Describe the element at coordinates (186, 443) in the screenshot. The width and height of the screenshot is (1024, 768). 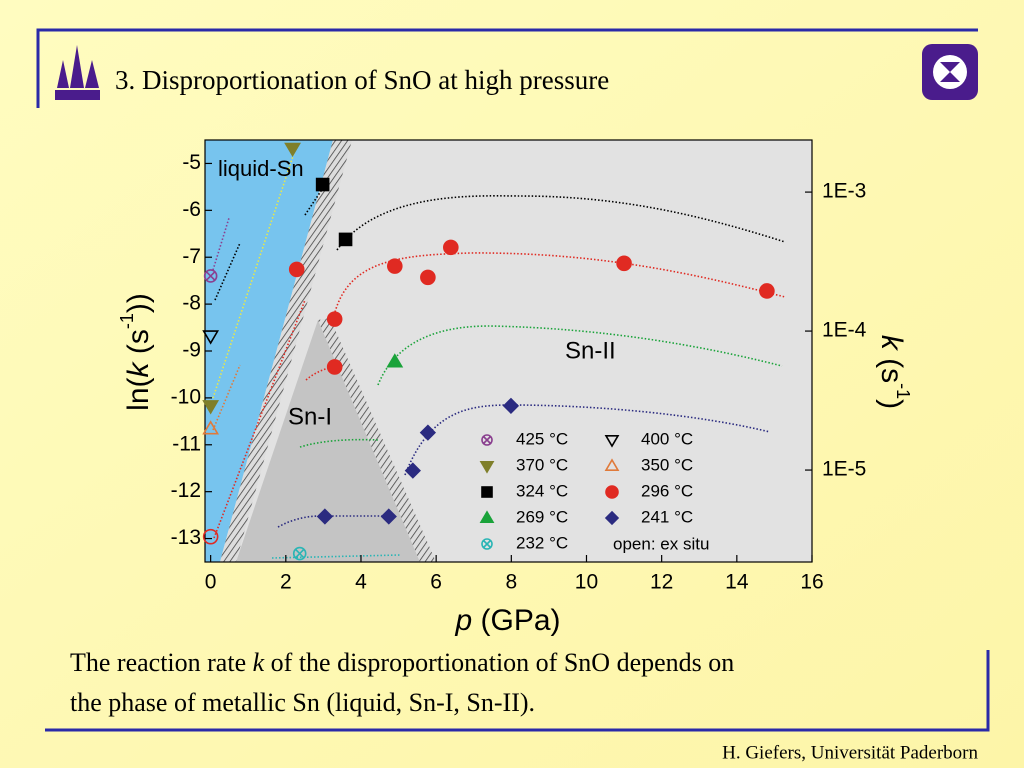
I see `y-tick-label: -11` at that location.